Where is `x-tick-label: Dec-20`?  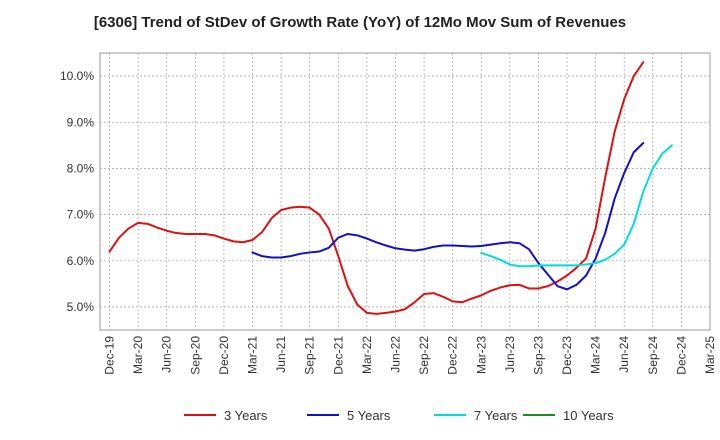 x-tick-label: Dec-20 is located at coordinates (224, 355).